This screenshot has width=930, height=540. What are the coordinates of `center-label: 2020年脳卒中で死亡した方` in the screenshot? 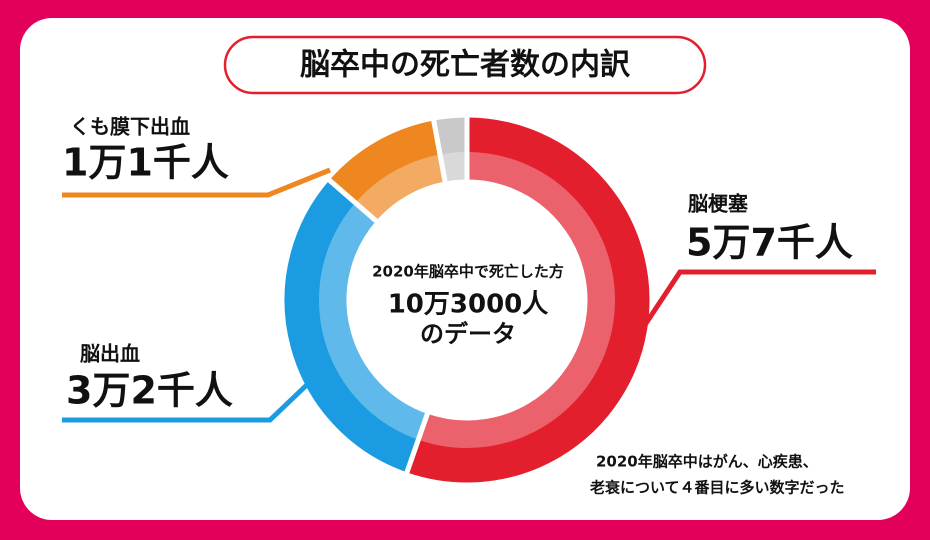 It's located at (468, 272).